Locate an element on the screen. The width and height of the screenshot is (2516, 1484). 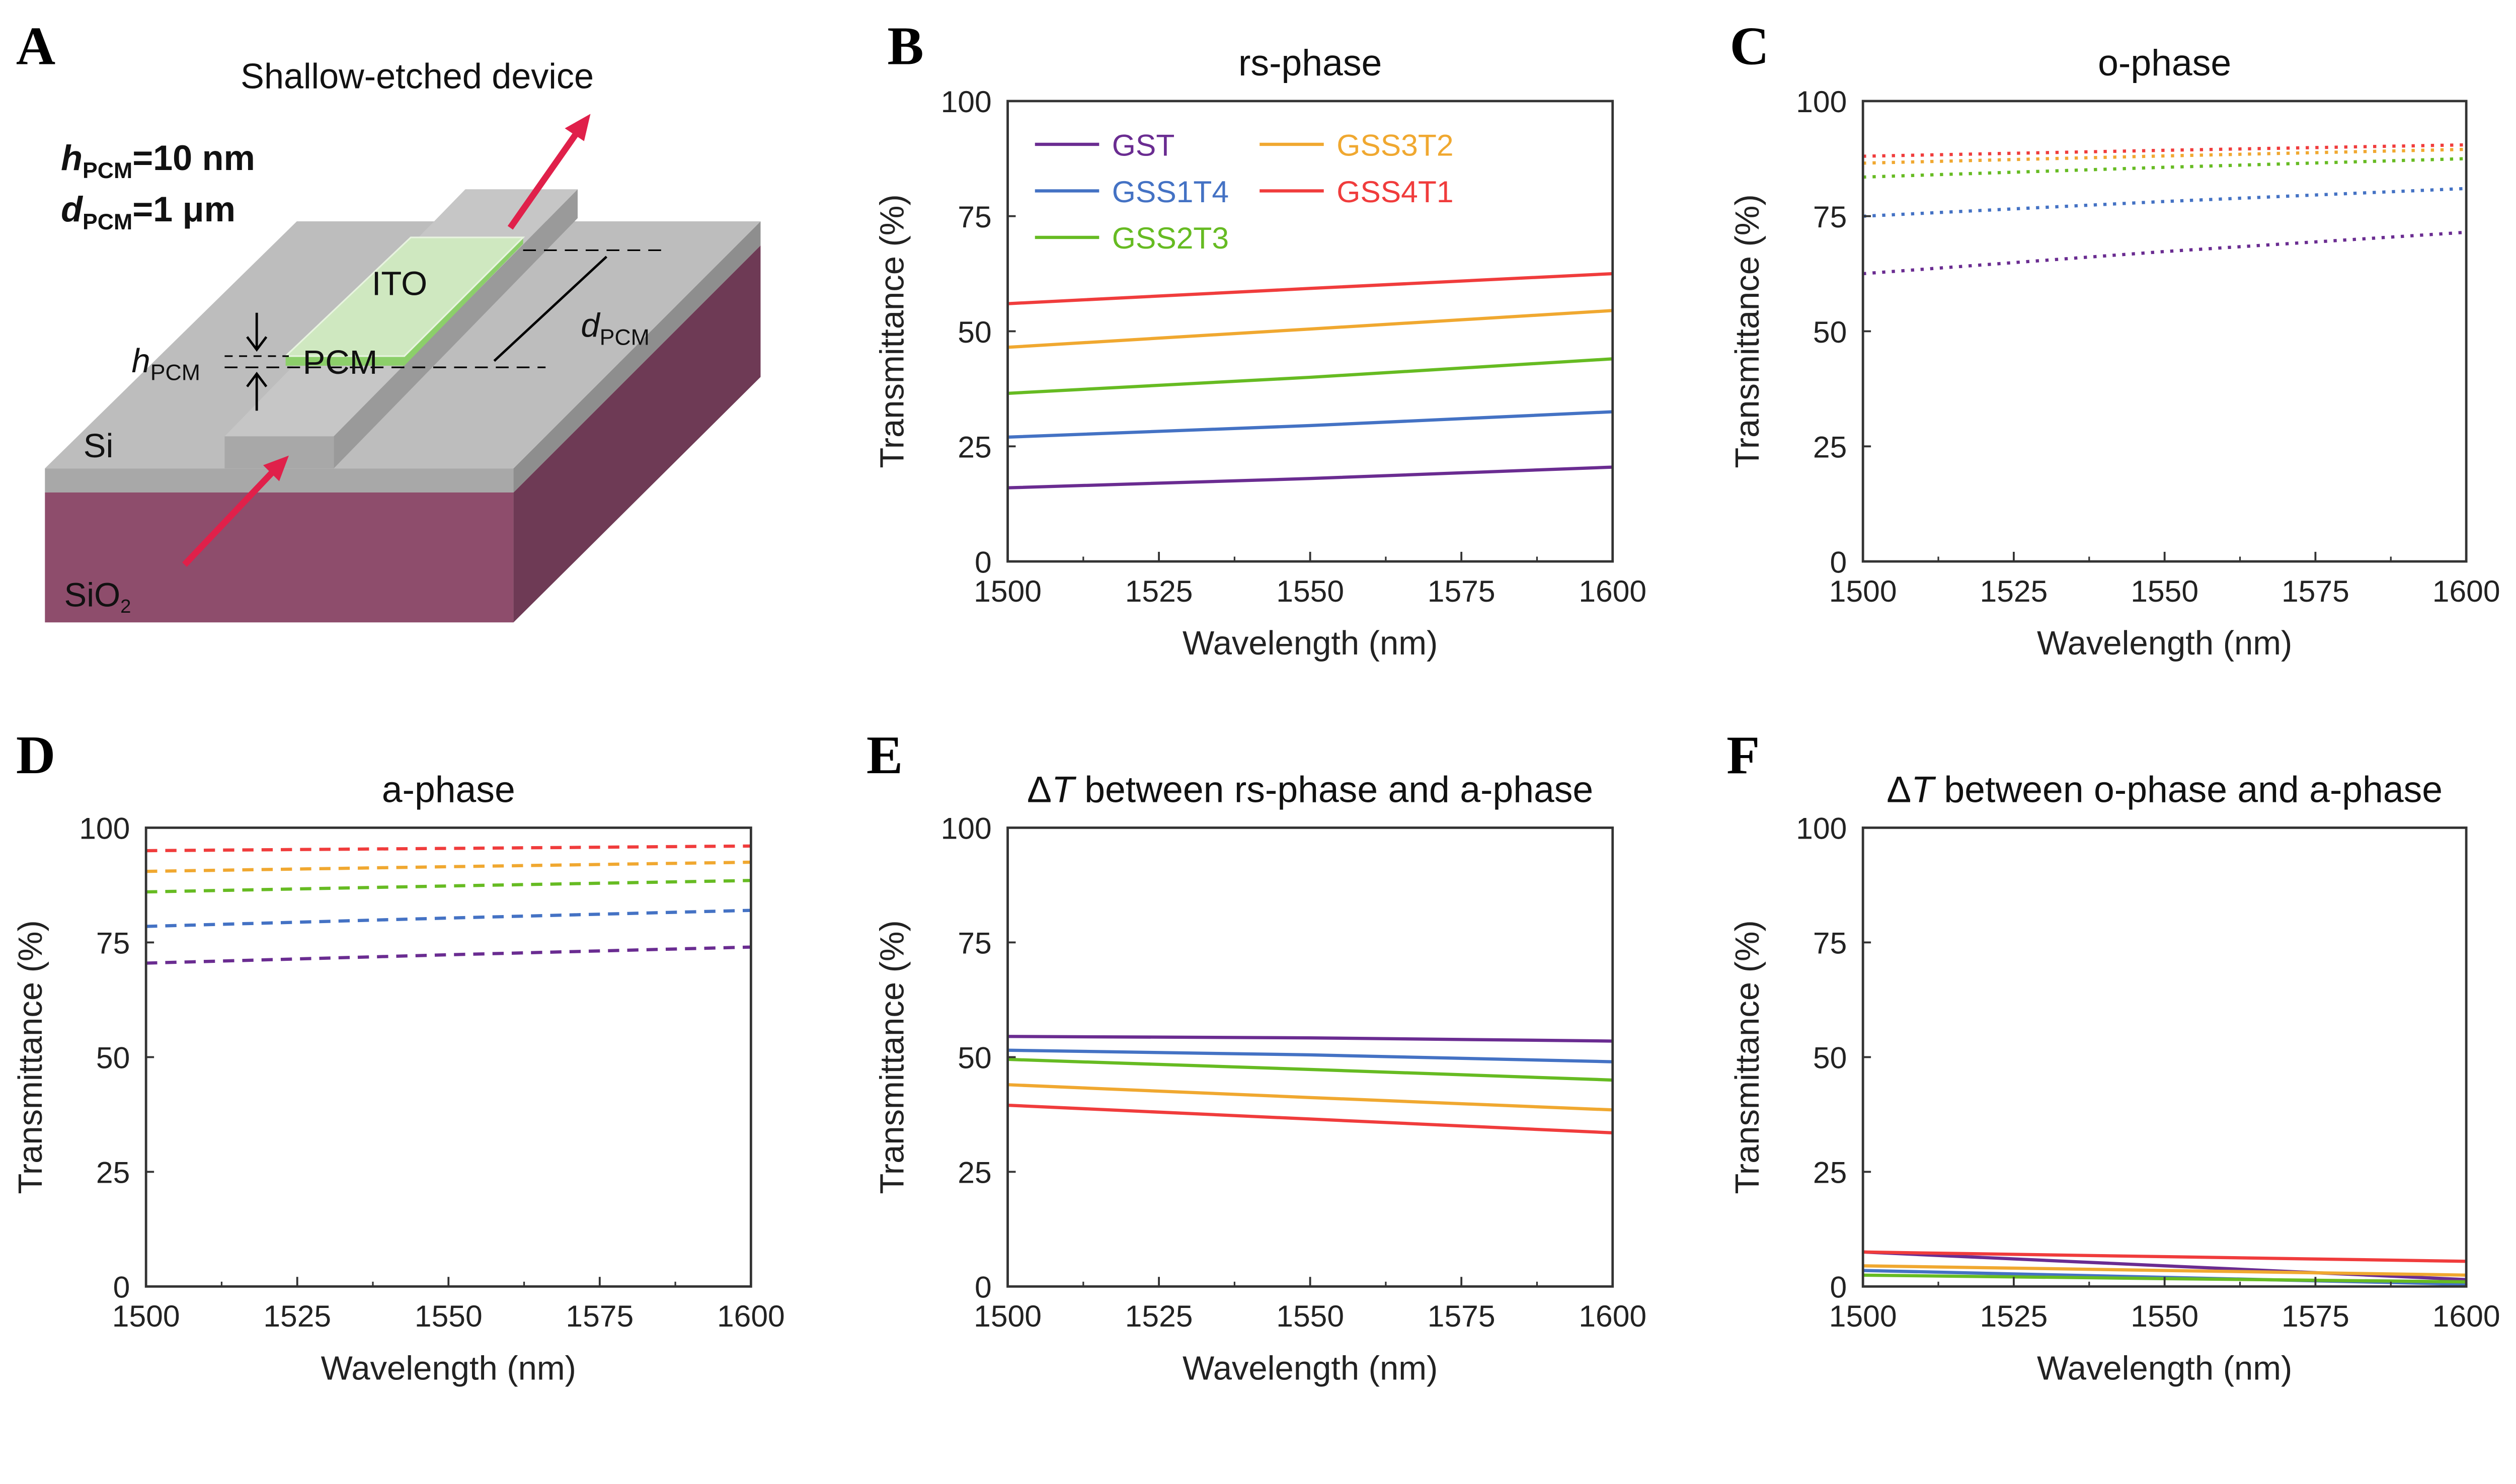
chart-title: o-phase is located at coordinates (2164, 63).